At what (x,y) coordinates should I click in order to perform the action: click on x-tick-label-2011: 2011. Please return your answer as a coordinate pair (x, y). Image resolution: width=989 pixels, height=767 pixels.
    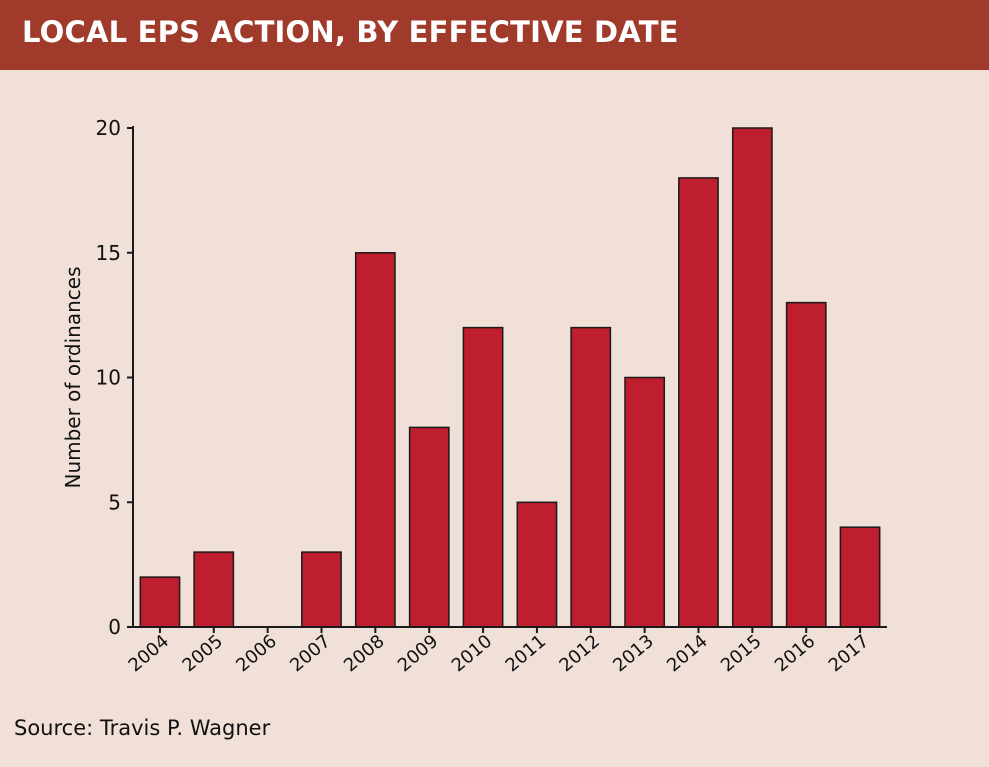
    Looking at the image, I should click on (526, 654).